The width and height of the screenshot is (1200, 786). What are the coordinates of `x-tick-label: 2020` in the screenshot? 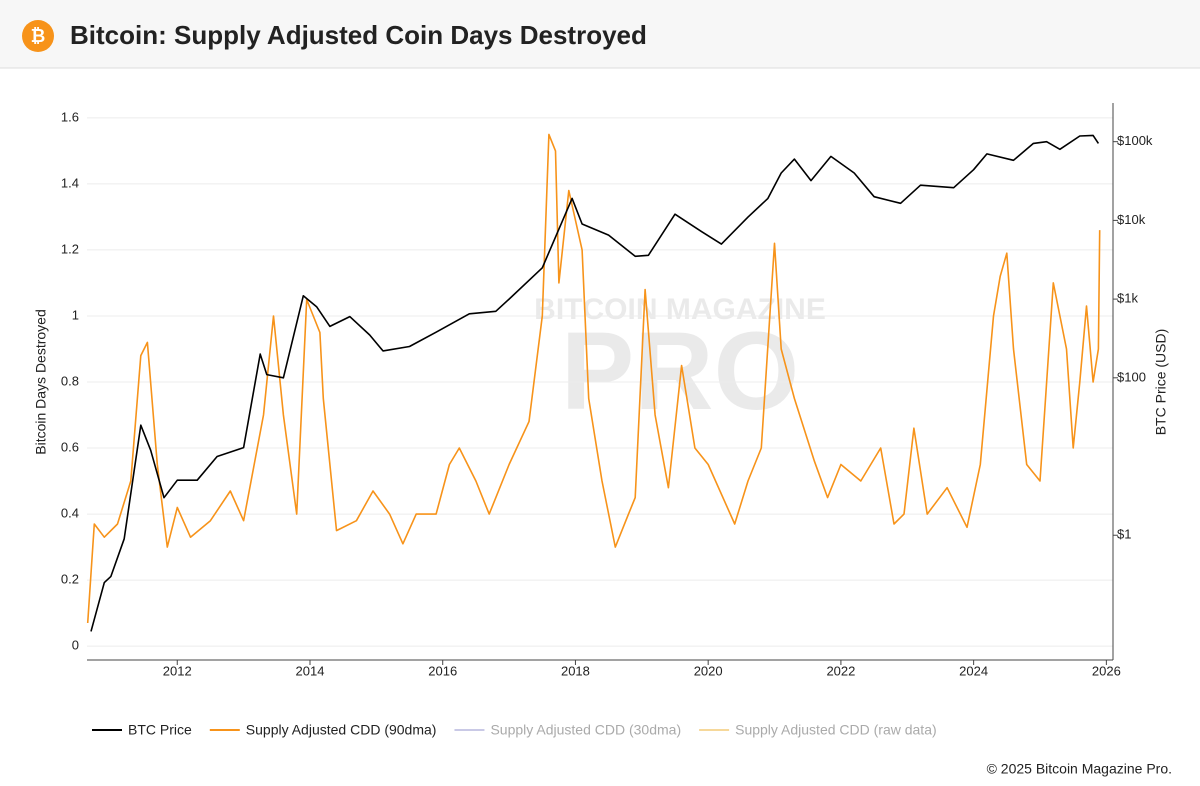 It's located at (708, 670).